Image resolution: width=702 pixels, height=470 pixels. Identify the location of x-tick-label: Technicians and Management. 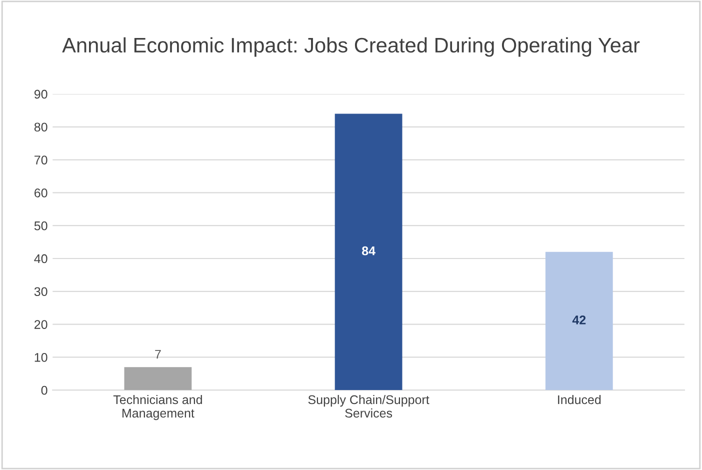
(157, 407).